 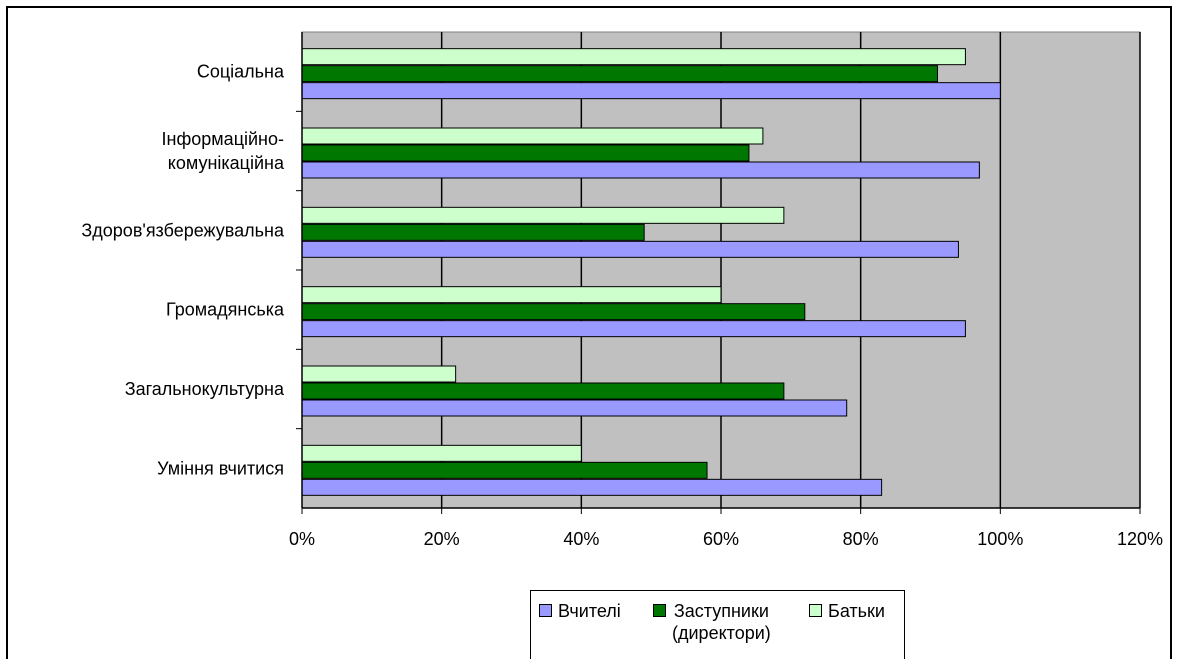 What do you see at coordinates (861, 539) in the screenshot?
I see `x-tick-label: 80%` at bounding box center [861, 539].